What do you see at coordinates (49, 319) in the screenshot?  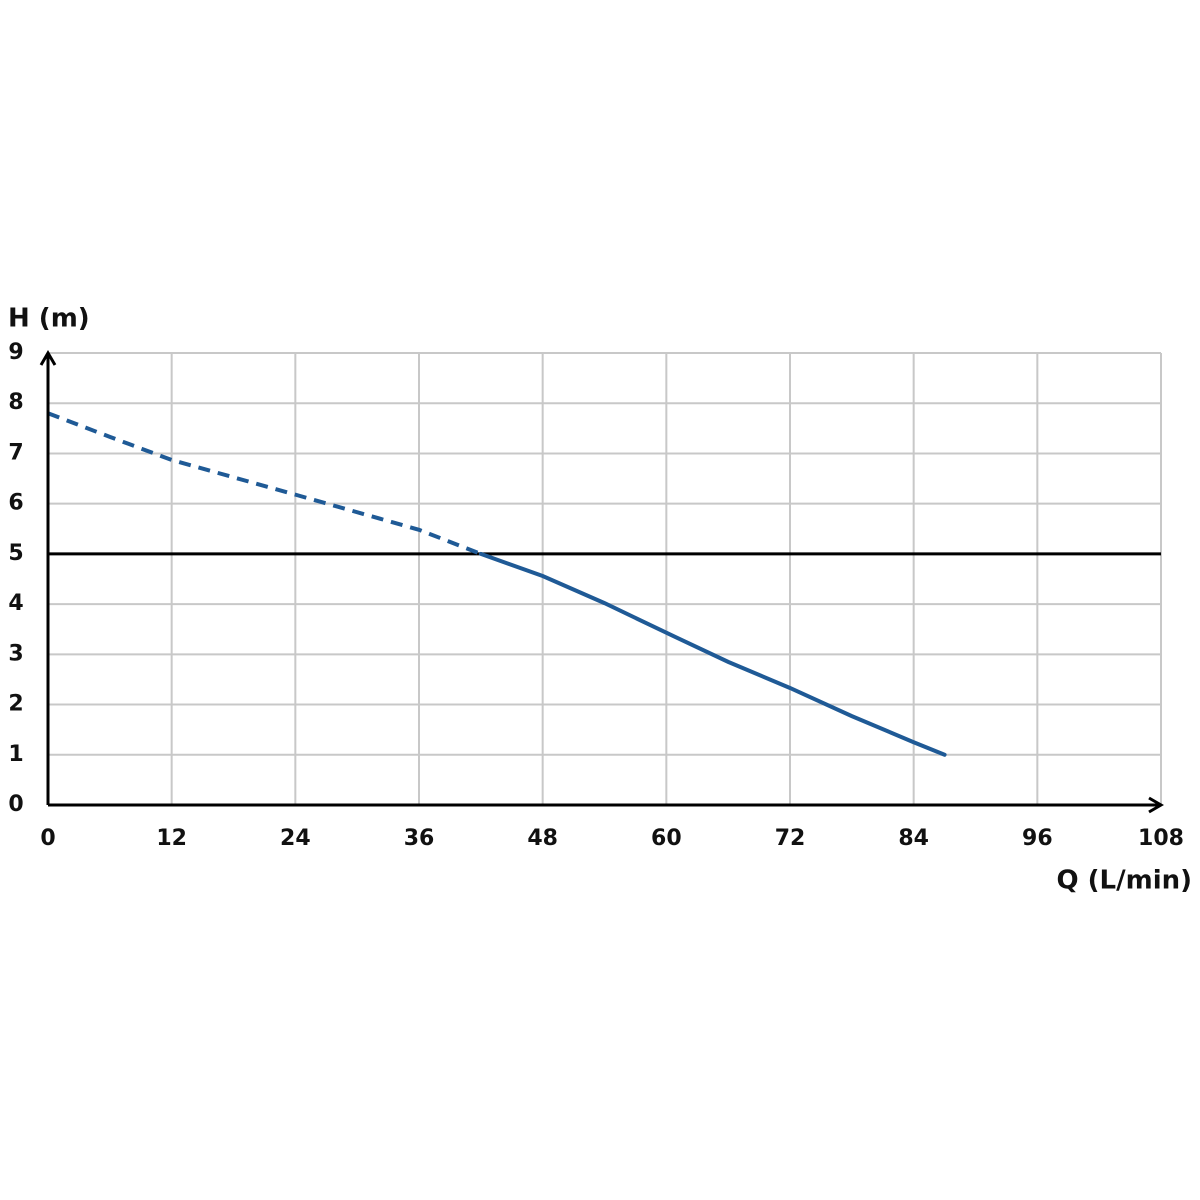 I see `y-axis-label: H (m)` at bounding box center [49, 319].